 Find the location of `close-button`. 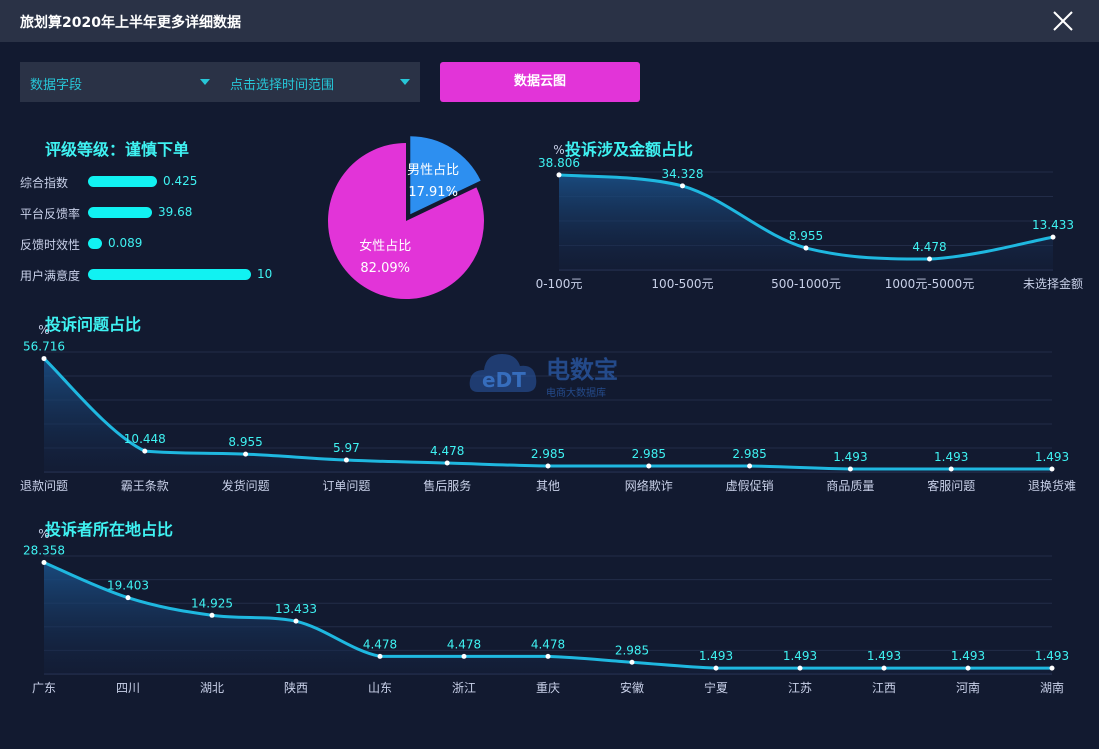

close-button is located at coordinates (1063, 21).